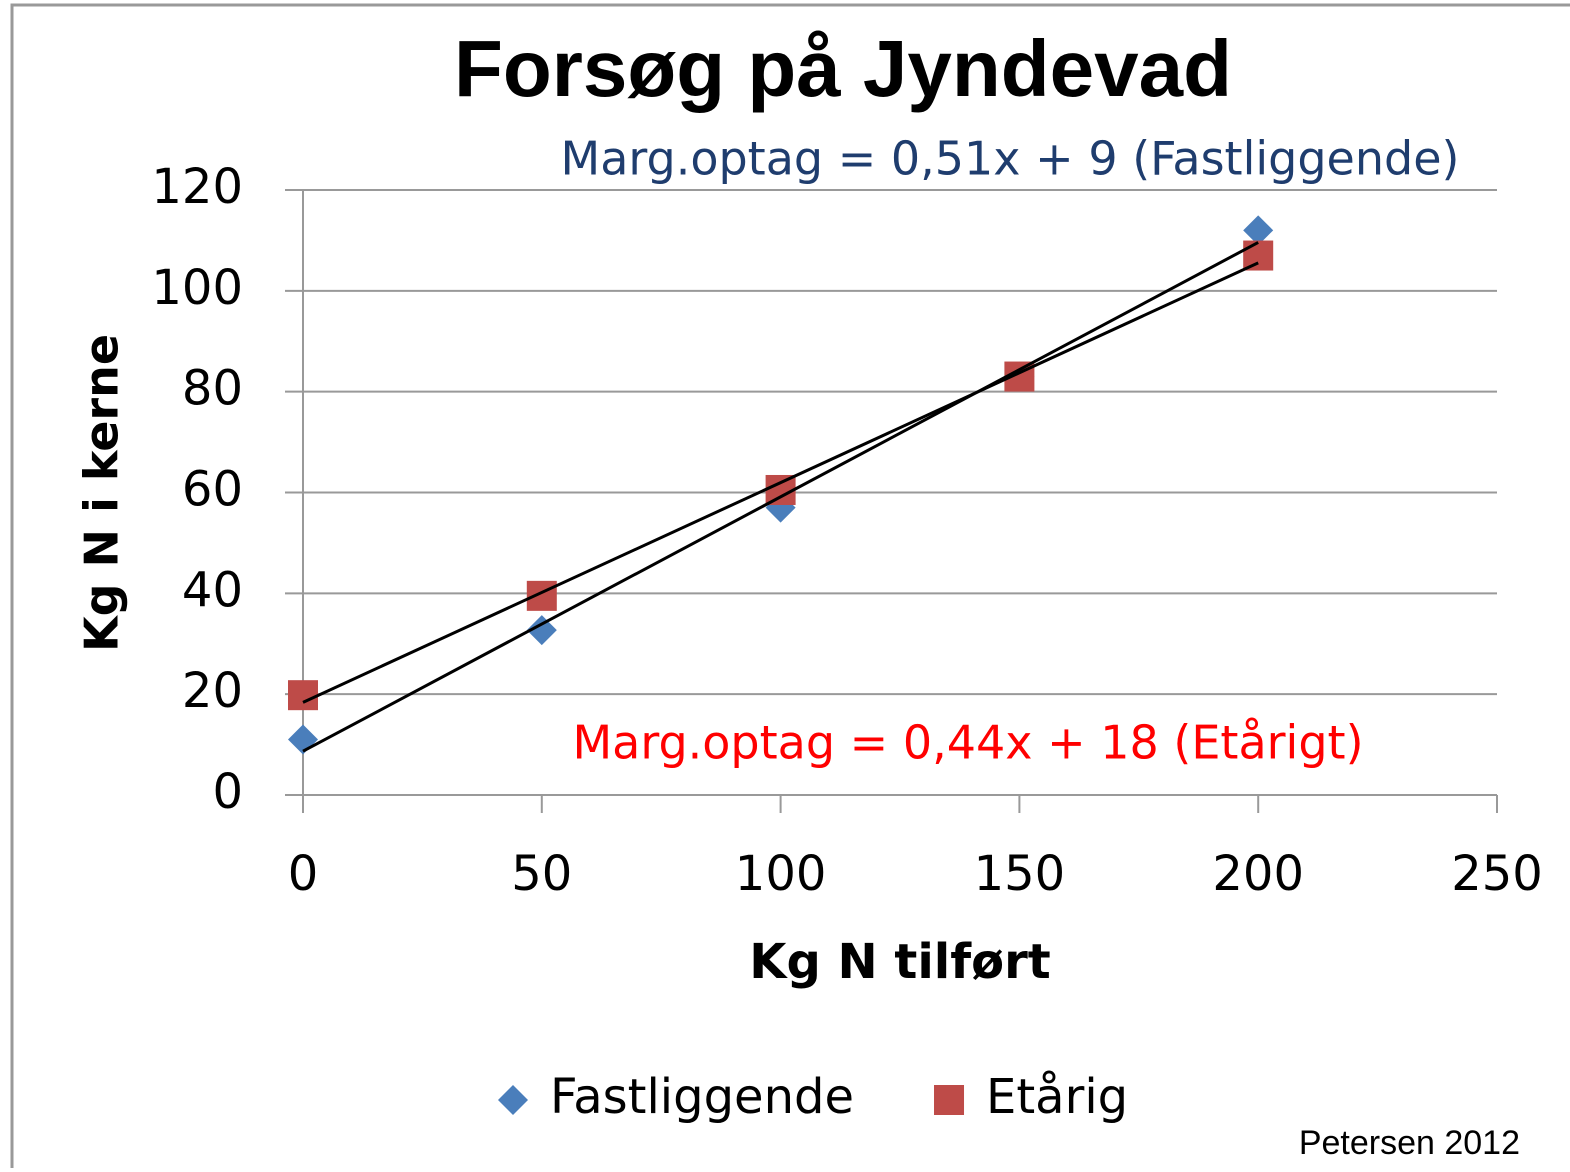 This screenshot has height=1172, width=1570. I want to click on y-tick-label: 80, so click(212, 389).